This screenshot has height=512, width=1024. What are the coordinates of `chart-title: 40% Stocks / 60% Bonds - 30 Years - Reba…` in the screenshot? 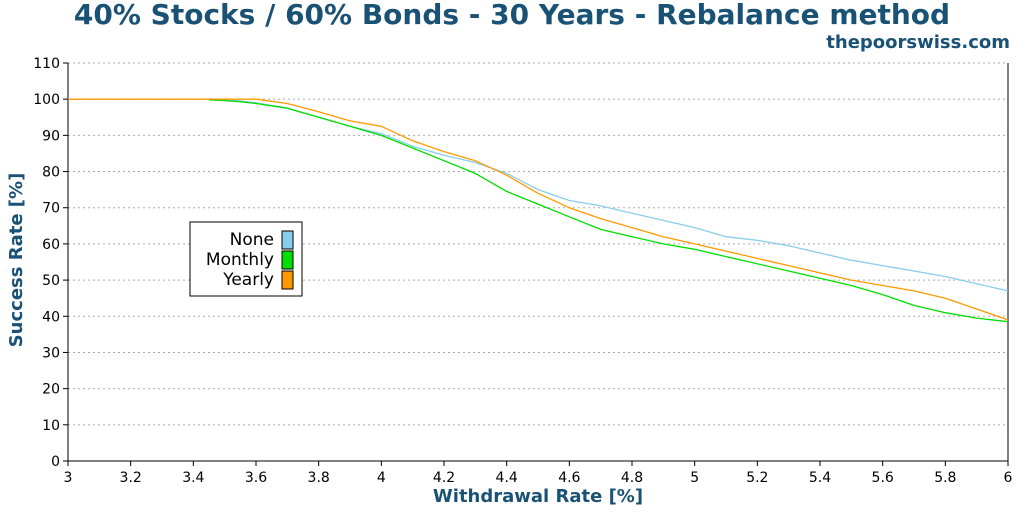 It's located at (512, 15).